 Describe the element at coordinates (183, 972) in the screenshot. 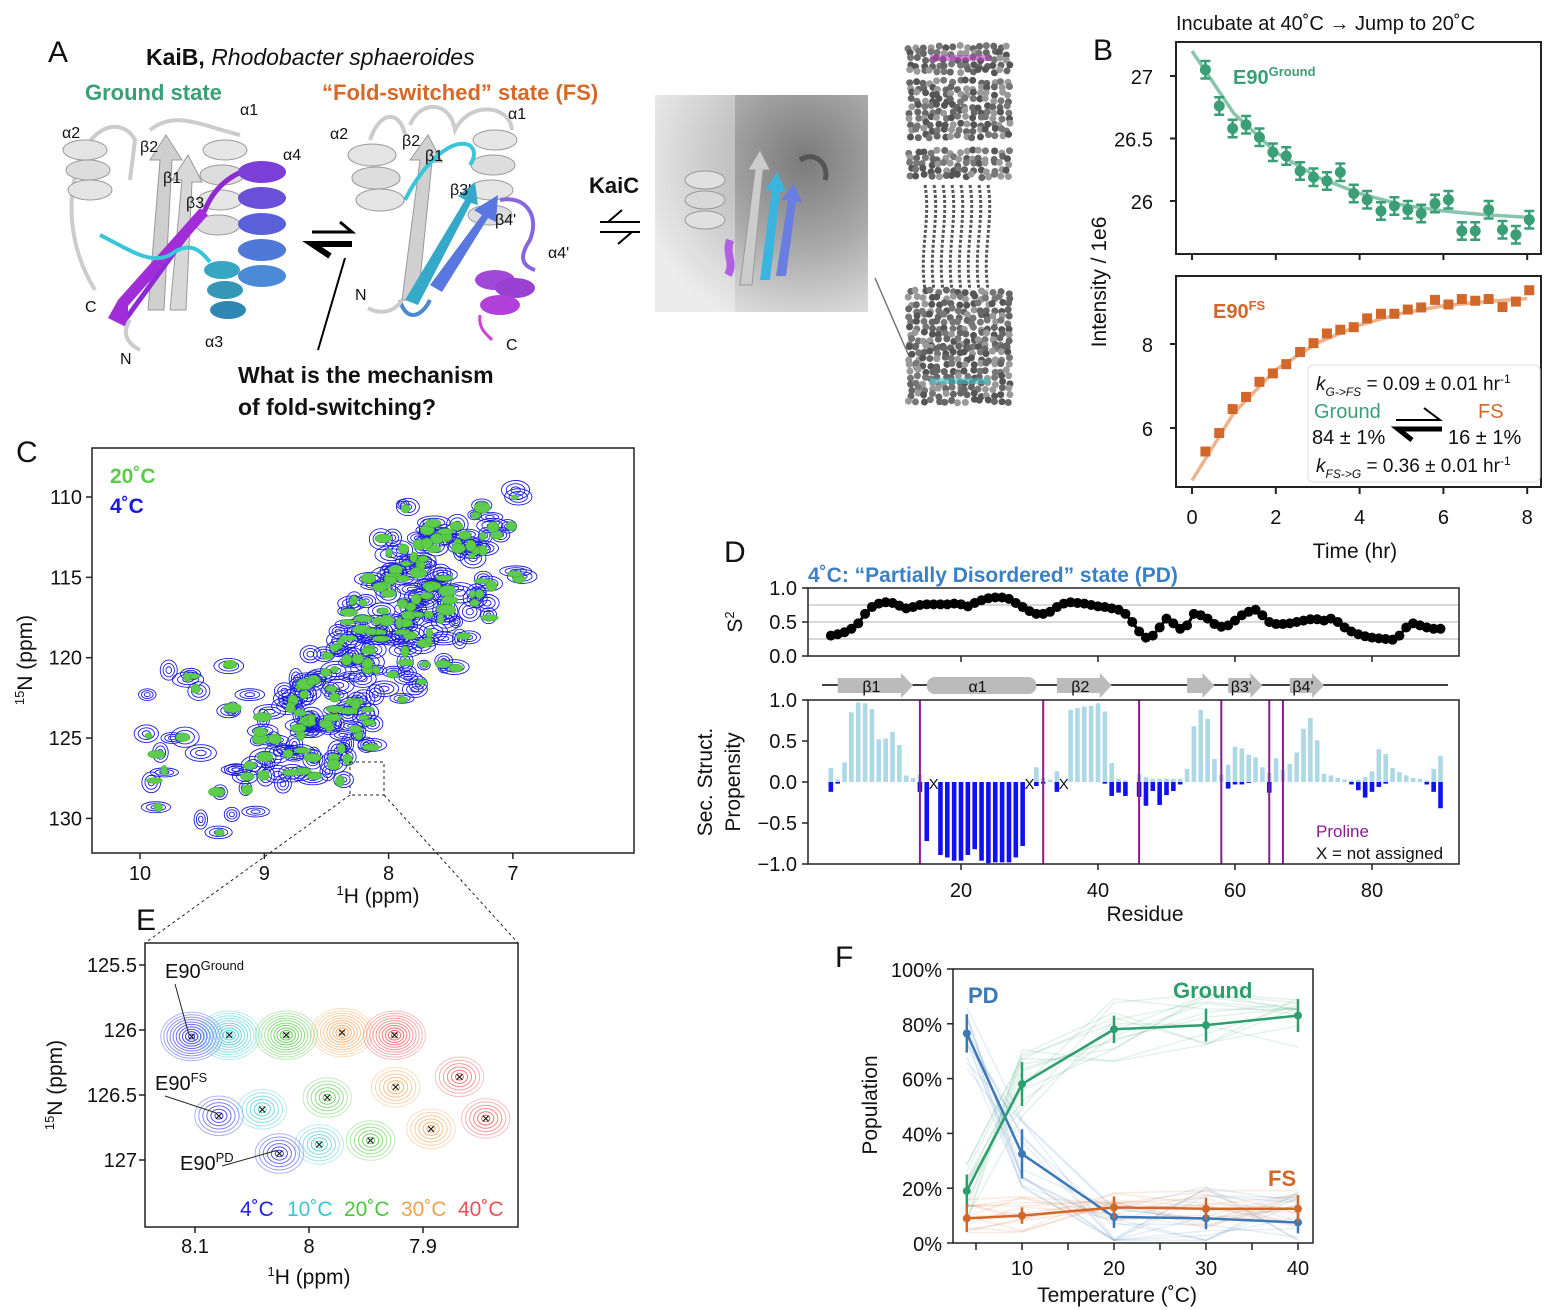

I see `peak-label-main: E90` at that location.